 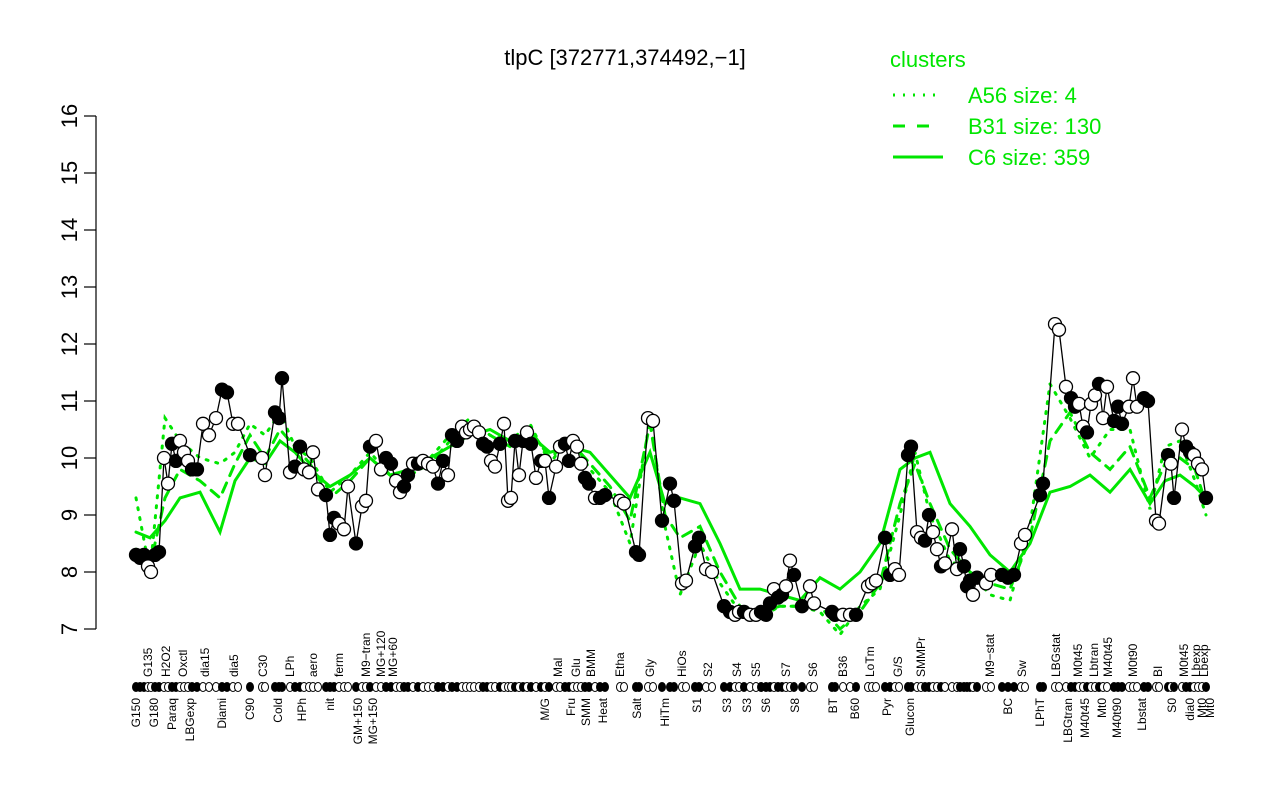 What do you see at coordinates (747, 705) in the screenshot?
I see `x-tick-label: S3` at bounding box center [747, 705].